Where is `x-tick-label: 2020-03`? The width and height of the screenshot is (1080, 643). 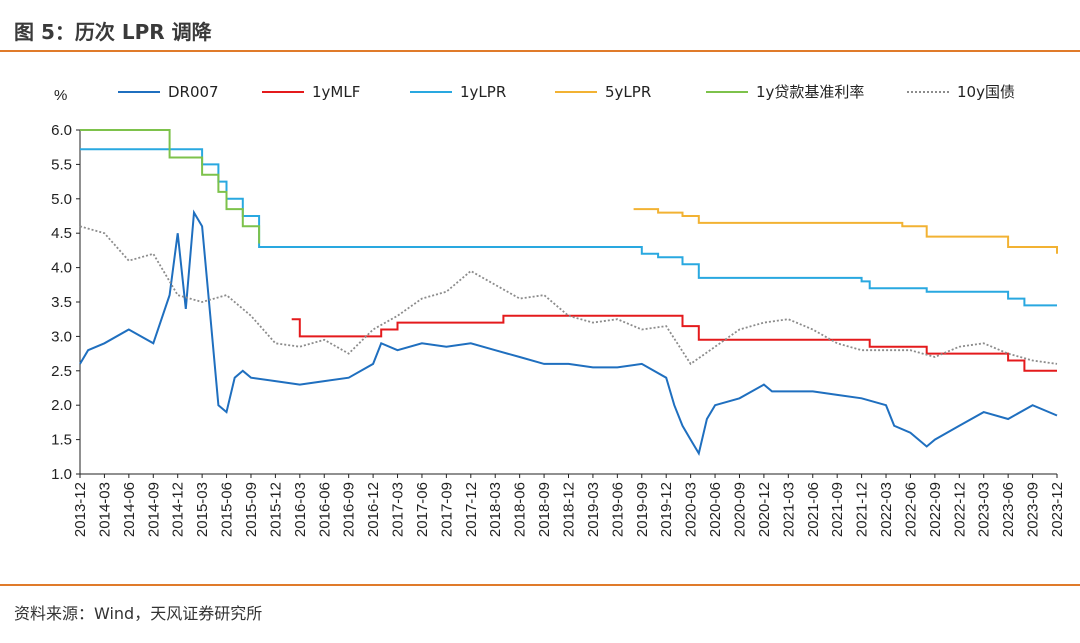
x-tick-label: 2020-03 is located at coordinates (691, 509).